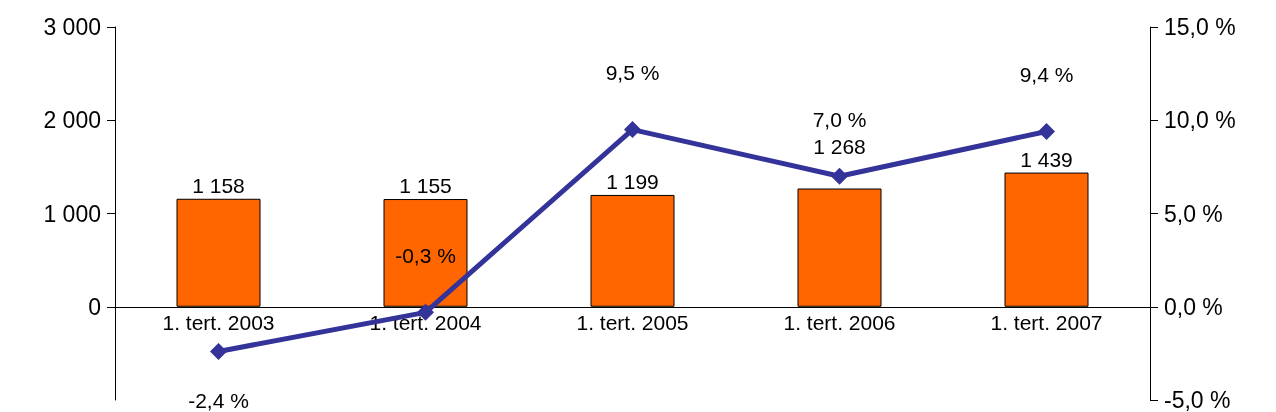 This screenshot has width=1276, height=412. I want to click on data-label: 1 158, so click(218, 185).